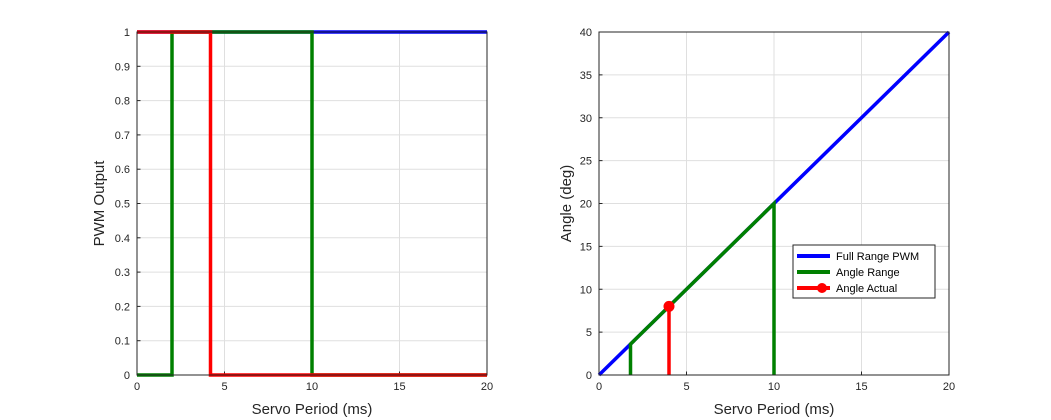 Image resolution: width=1051 pixels, height=420 pixels. Describe the element at coordinates (586, 290) in the screenshot. I see `y-tick-label: 10` at that location.